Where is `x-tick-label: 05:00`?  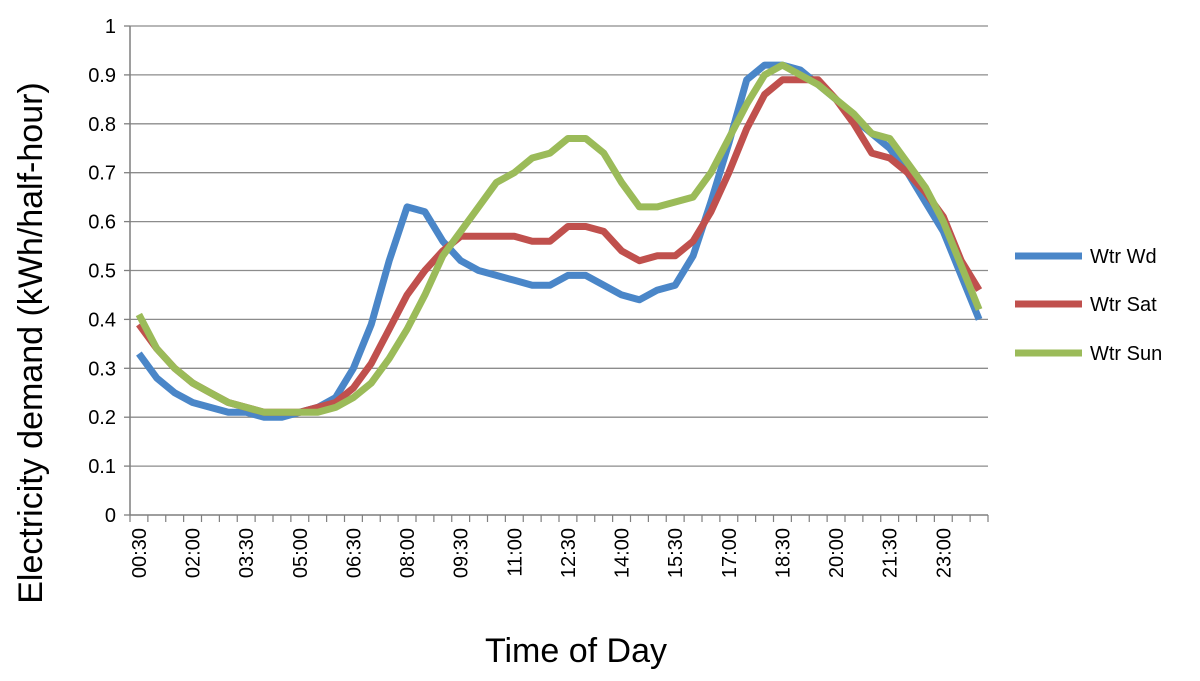
x-tick-label: 05:00 is located at coordinates (301, 553).